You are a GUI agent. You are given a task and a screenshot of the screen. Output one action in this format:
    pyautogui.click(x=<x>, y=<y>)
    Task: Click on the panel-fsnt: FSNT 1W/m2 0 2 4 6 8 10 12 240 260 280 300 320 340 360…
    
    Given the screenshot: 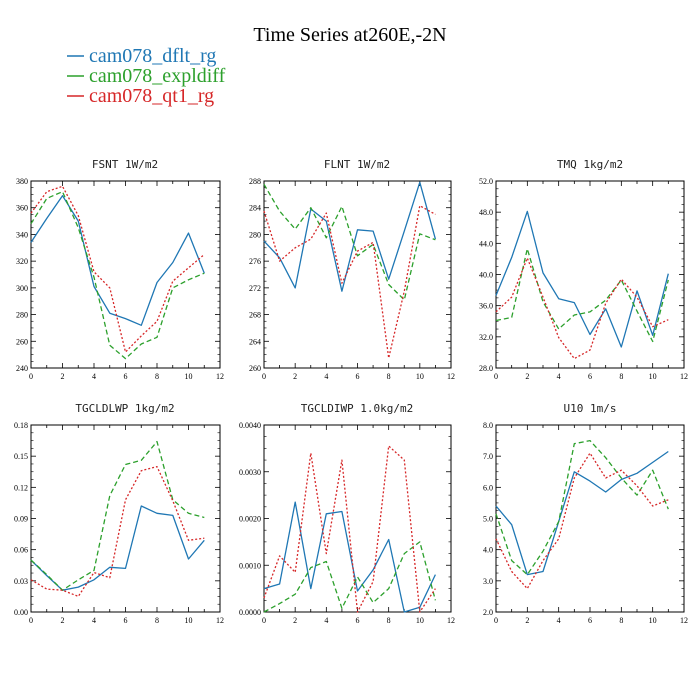 What is the action you would take?
    pyautogui.click(x=120, y=269)
    